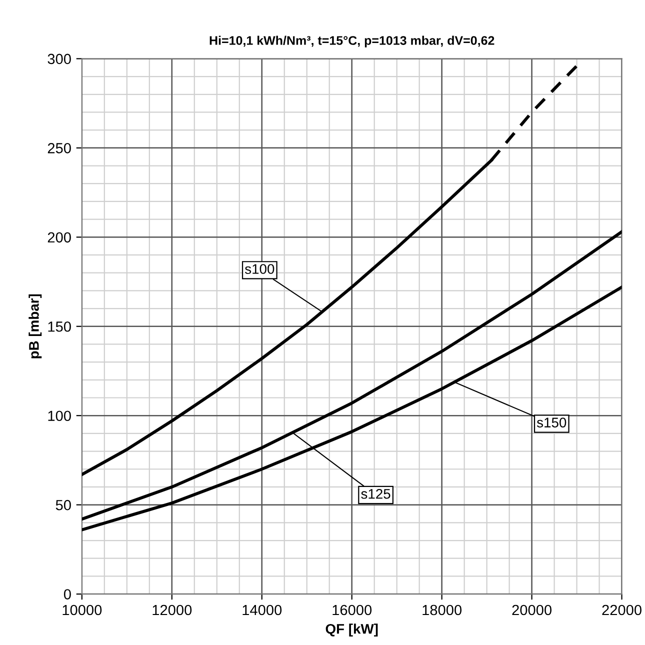 This screenshot has width=645, height=645. I want to click on x-axis-title: QF [kW], so click(352, 630).